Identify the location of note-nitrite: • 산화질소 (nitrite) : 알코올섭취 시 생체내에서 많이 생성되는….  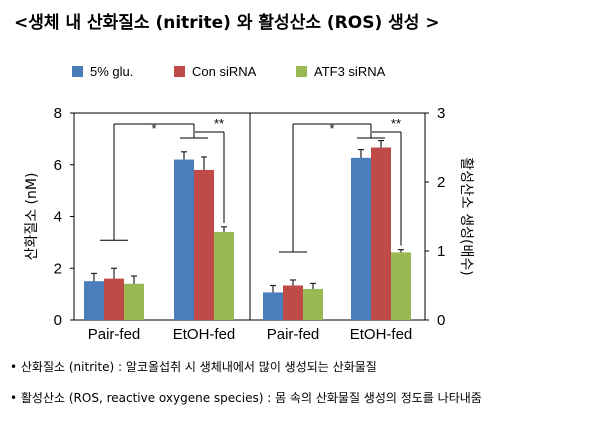
(193, 367).